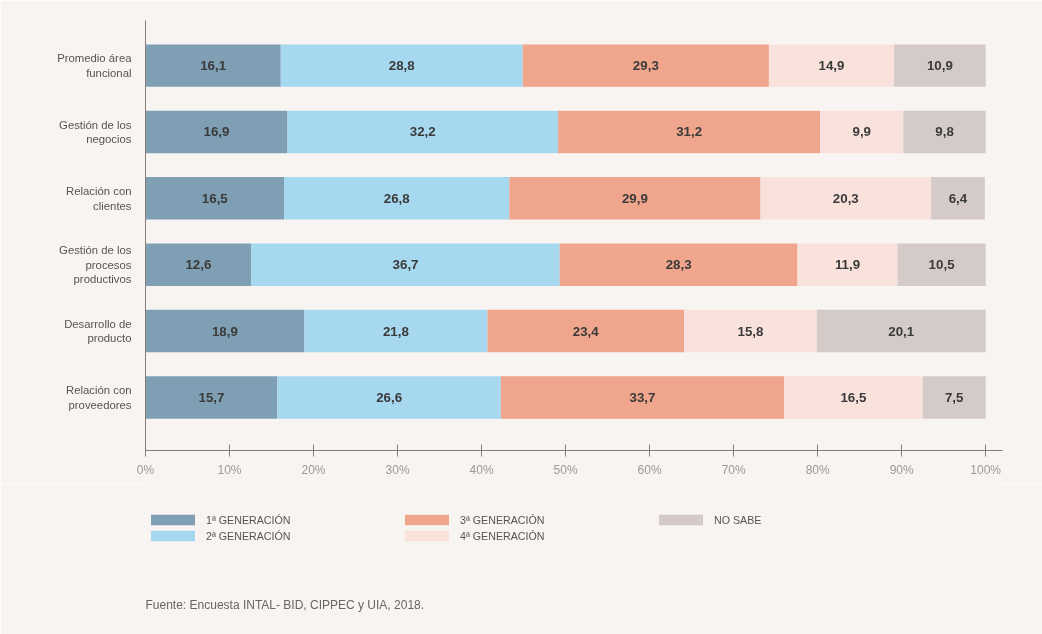  What do you see at coordinates (285, 604) in the screenshot?
I see `source-note: Fuente: Encuesta INTAL- BID, CIPPEC y UIA, 2018.` at bounding box center [285, 604].